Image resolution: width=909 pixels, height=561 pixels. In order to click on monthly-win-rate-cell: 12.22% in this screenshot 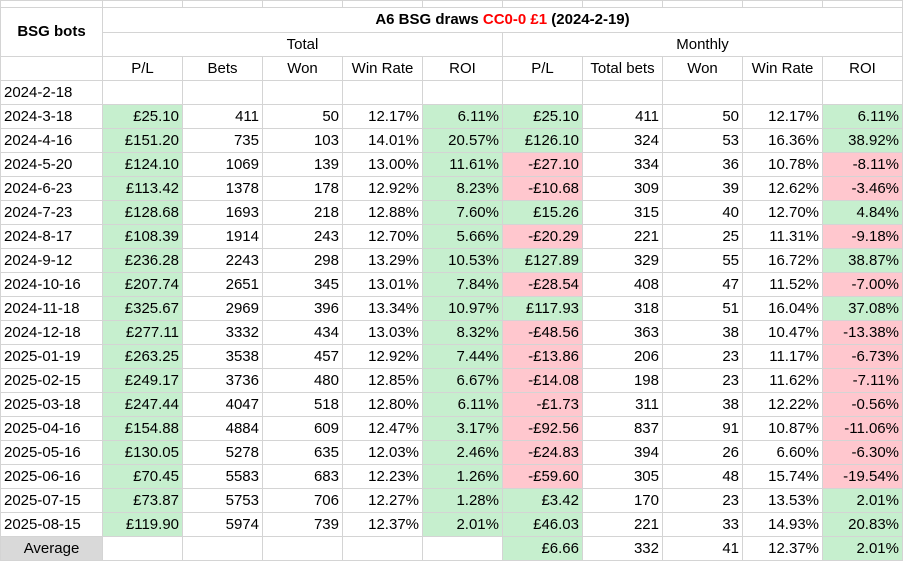, I will do `click(782, 404)`.